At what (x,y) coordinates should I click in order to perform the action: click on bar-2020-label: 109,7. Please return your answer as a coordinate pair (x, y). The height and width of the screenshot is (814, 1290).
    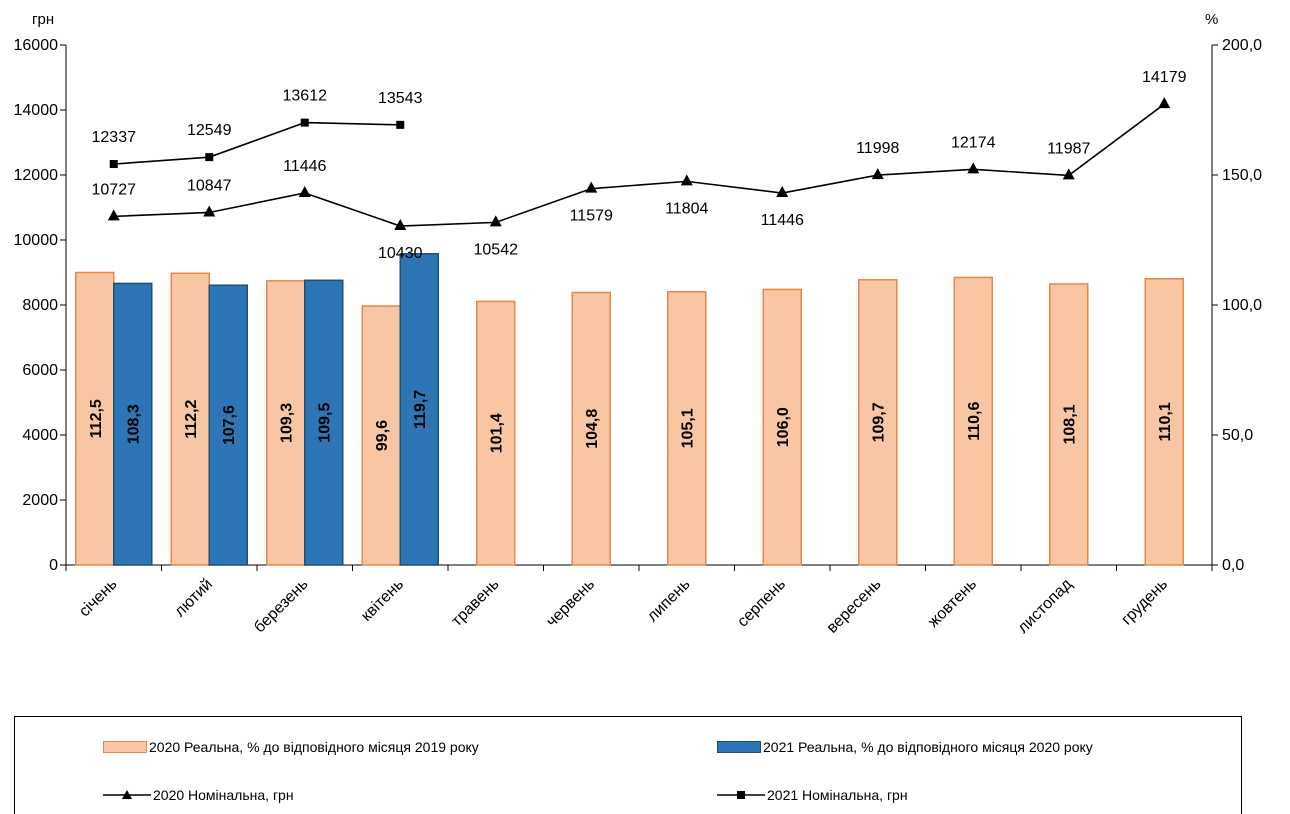
    Looking at the image, I should click on (879, 422).